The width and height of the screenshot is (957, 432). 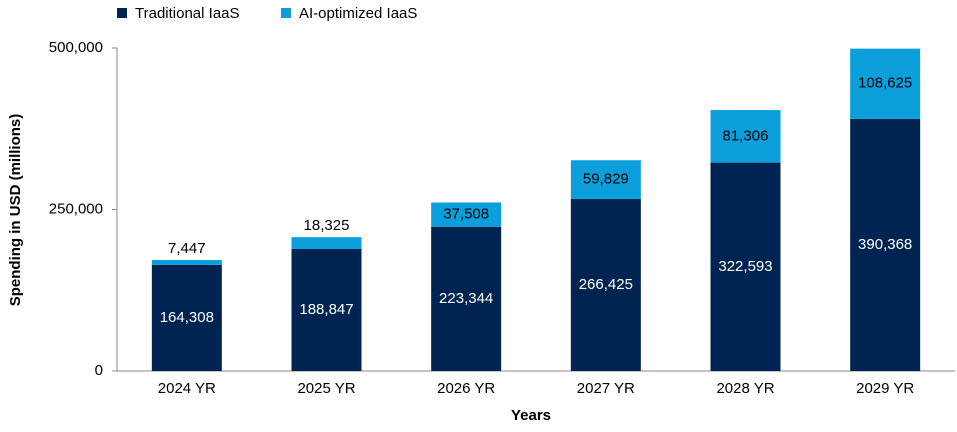 What do you see at coordinates (466, 388) in the screenshot?
I see `x-tick-label: 2026 YR` at bounding box center [466, 388].